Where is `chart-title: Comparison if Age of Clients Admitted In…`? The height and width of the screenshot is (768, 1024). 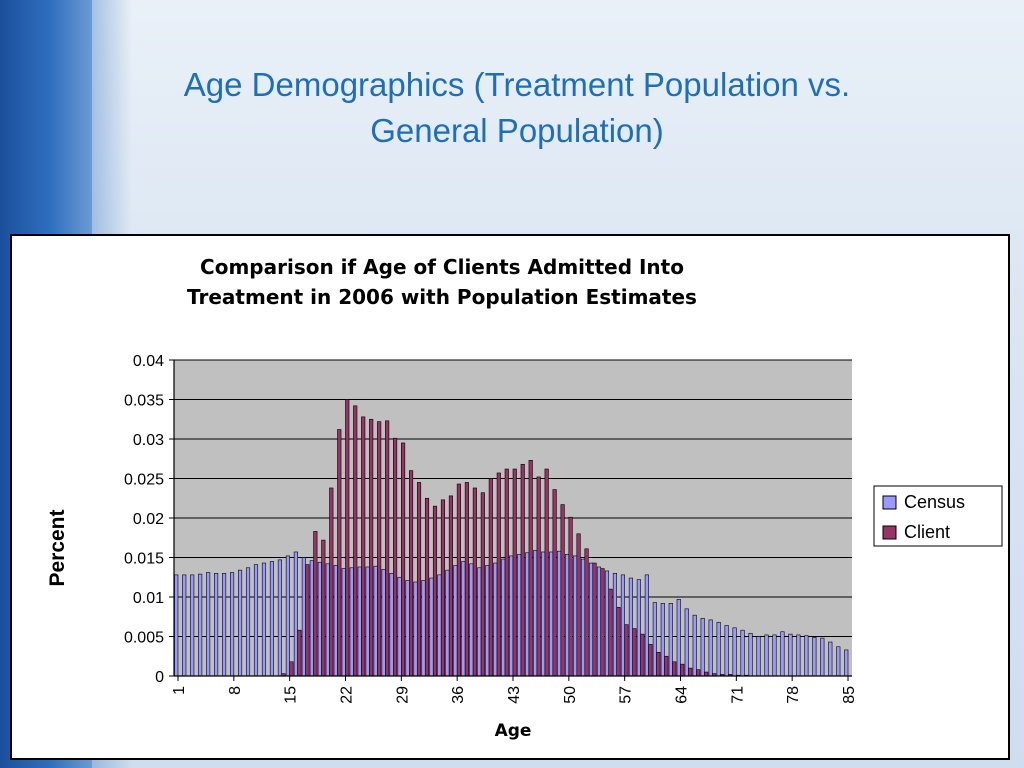
chart-title: Comparison if Age of Clients Admitted In… is located at coordinates (442, 282).